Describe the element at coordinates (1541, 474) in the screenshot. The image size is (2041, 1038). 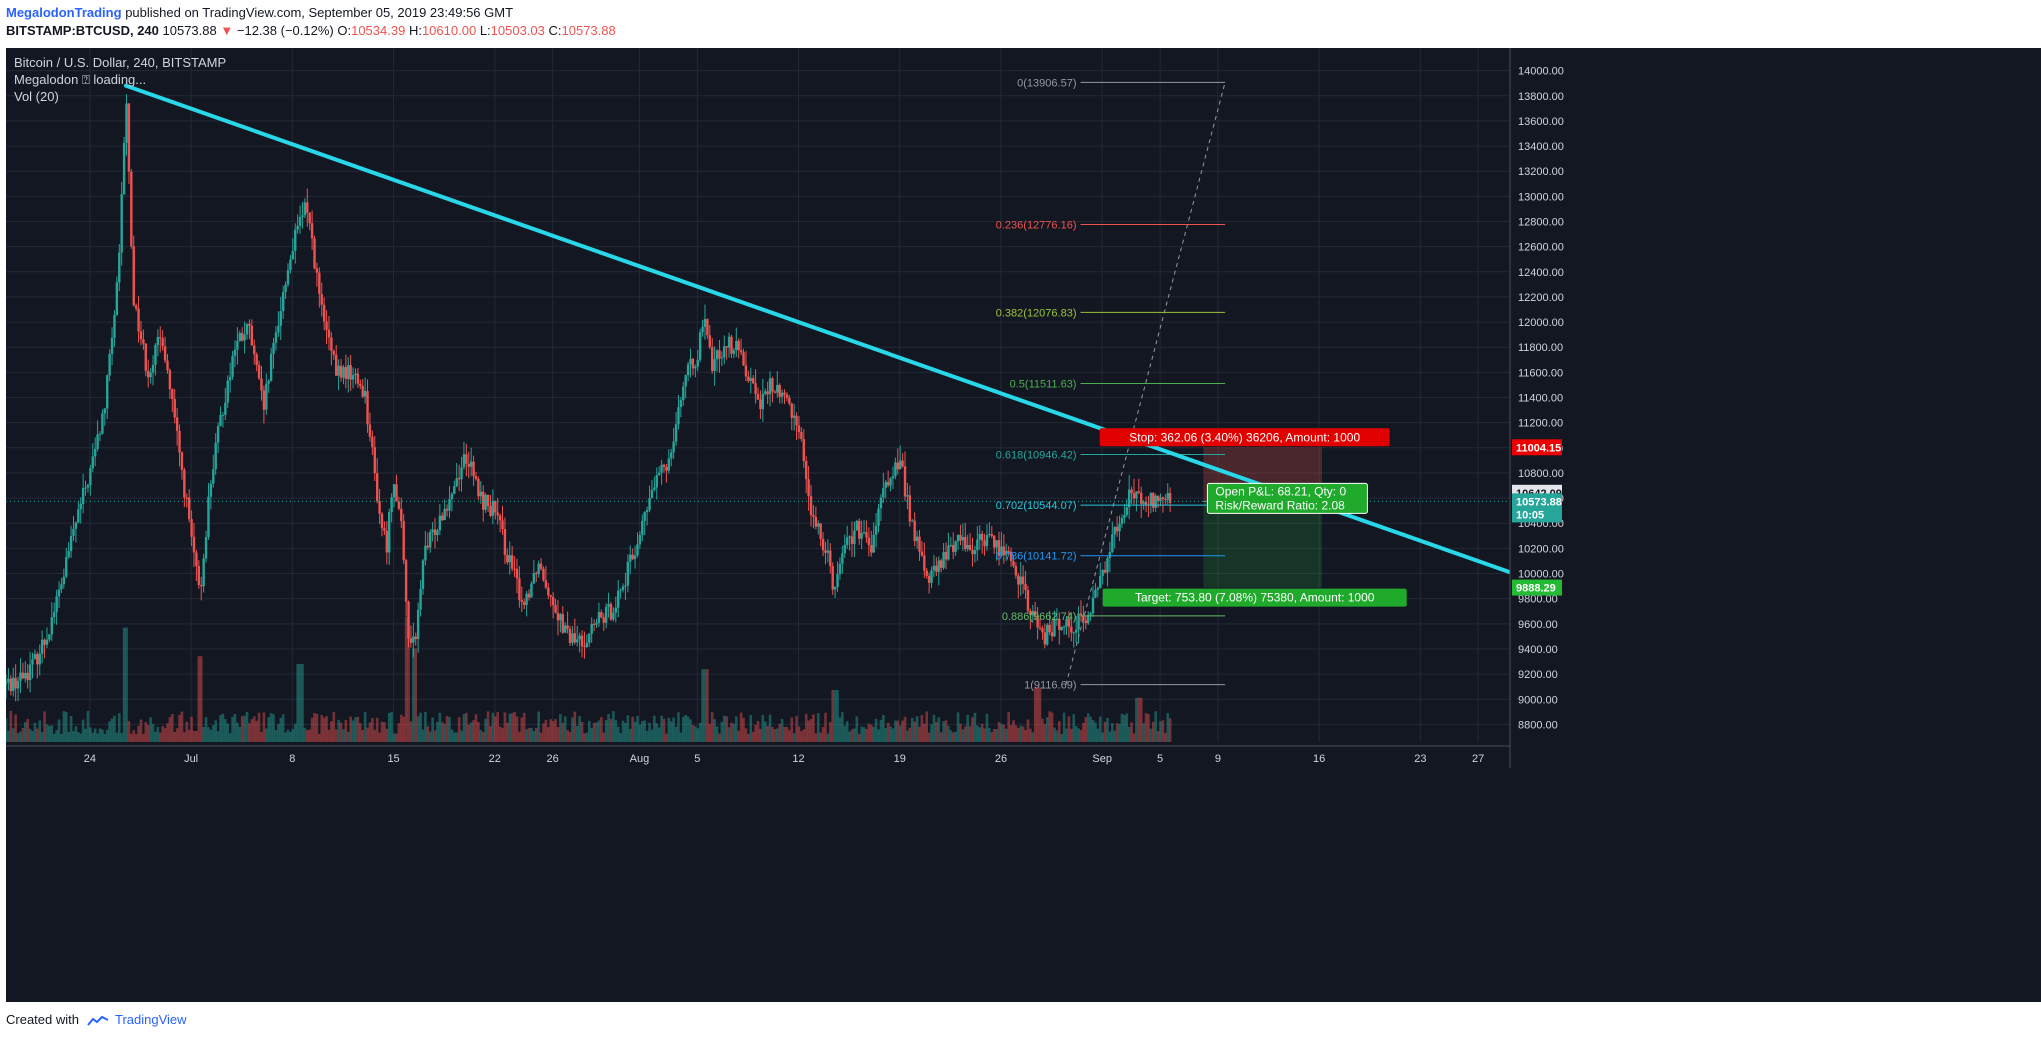
I see `price-tick-label: 10800.00` at that location.